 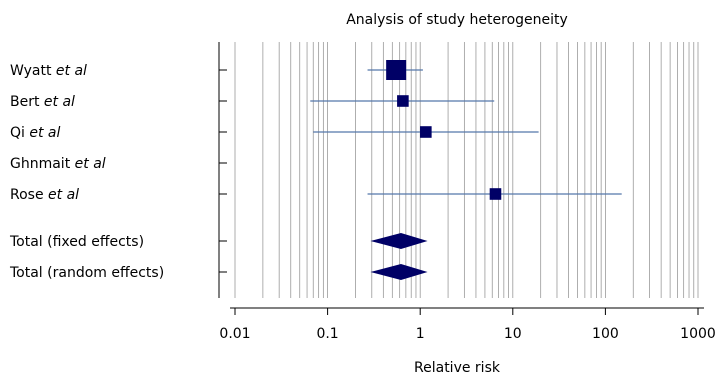 What do you see at coordinates (457, 20) in the screenshot?
I see `chart-title: Analysis of study heterogeneity` at bounding box center [457, 20].